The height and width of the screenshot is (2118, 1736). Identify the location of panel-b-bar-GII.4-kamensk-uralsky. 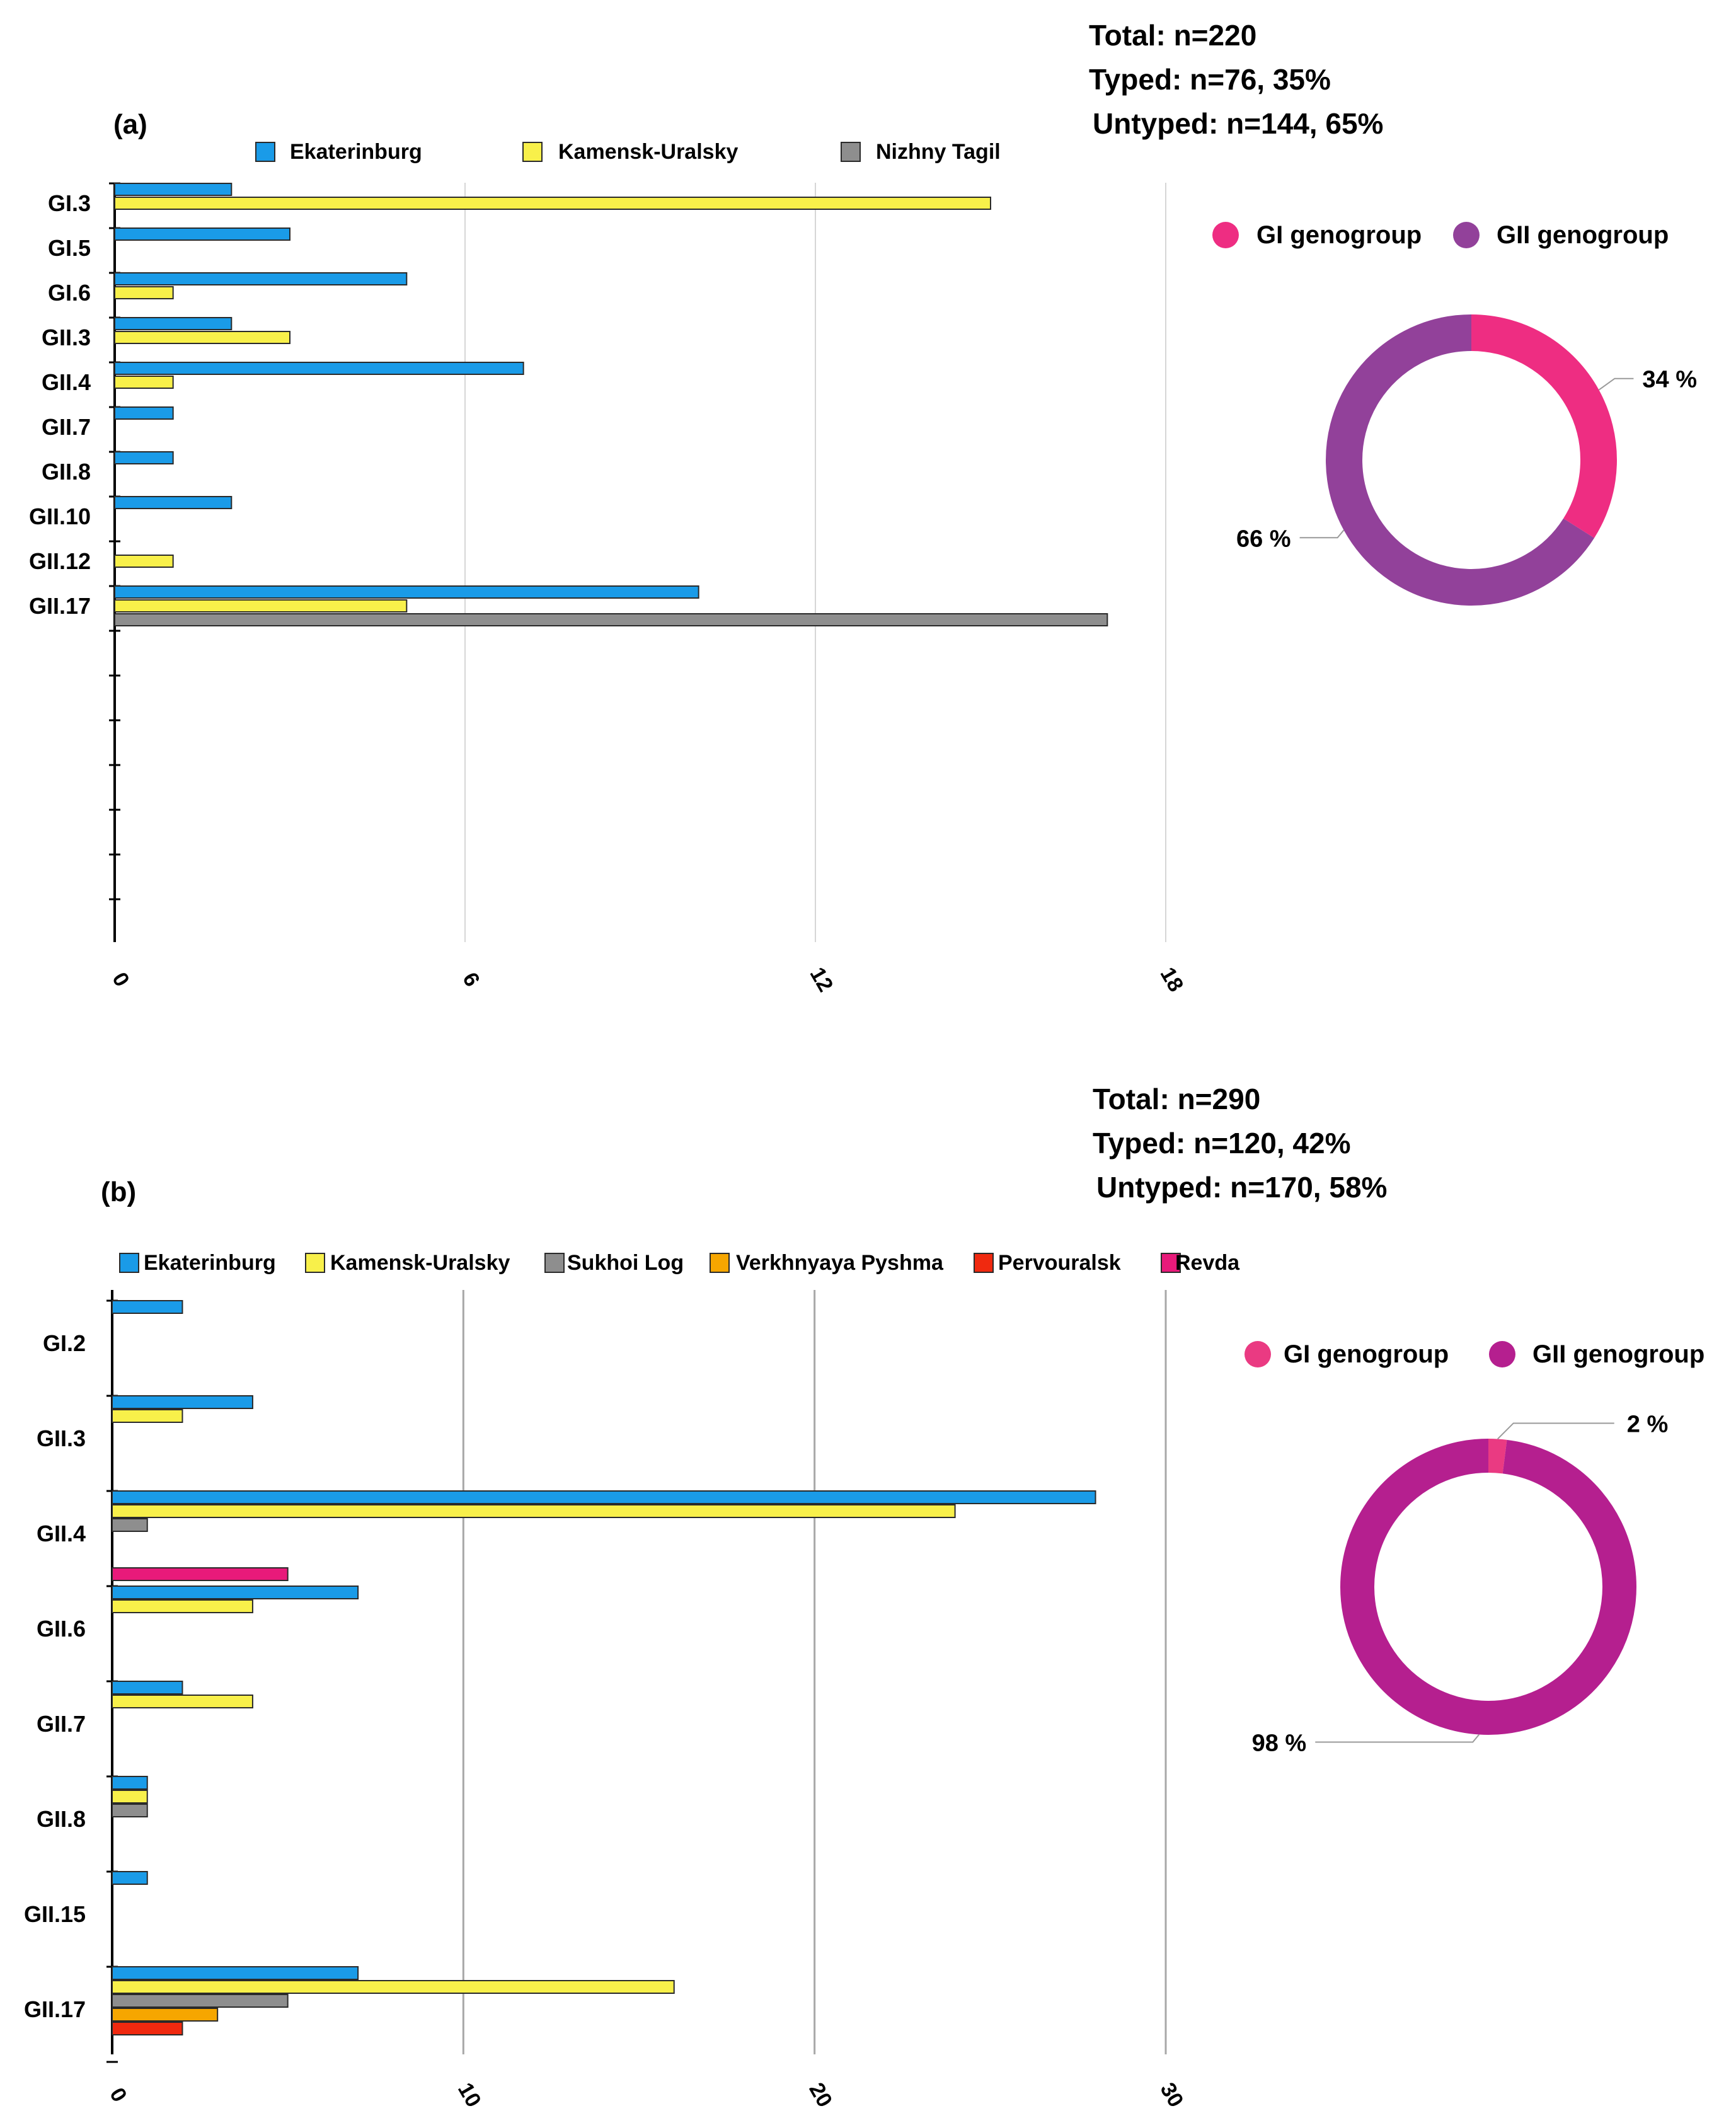
(534, 1511).